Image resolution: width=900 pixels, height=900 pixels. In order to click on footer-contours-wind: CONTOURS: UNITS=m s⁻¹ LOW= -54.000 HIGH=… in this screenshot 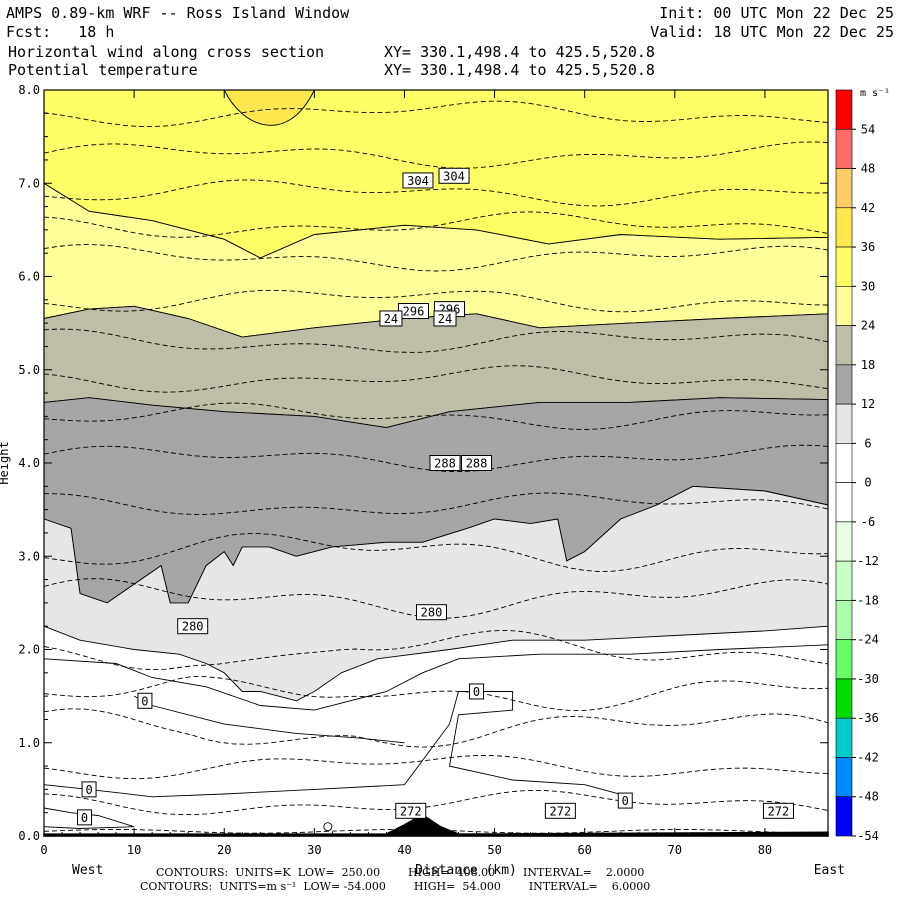, I will do `click(395, 886)`.